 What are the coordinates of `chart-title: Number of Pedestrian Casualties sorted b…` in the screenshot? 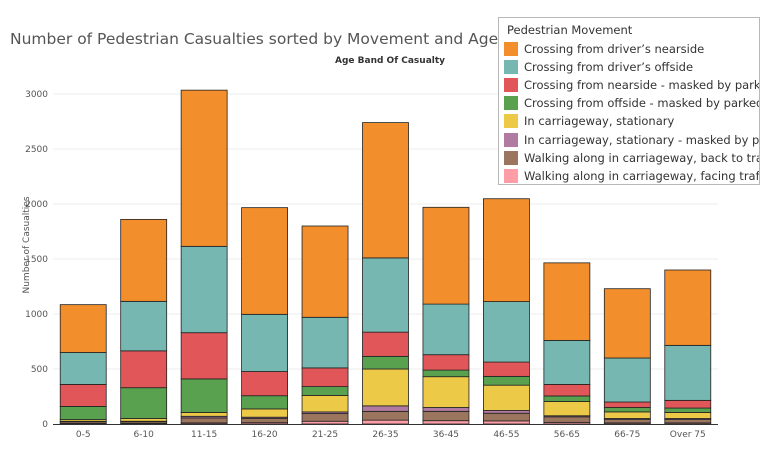 It's located at (280, 39).